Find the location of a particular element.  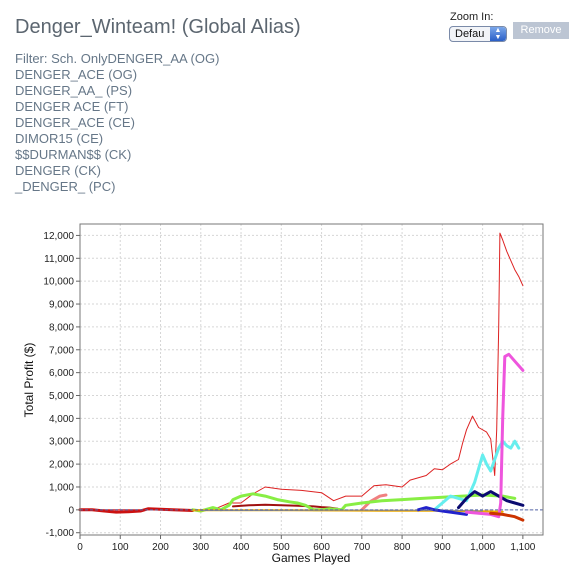

filter-item: _DENGER_ (PC) is located at coordinates (65, 186).